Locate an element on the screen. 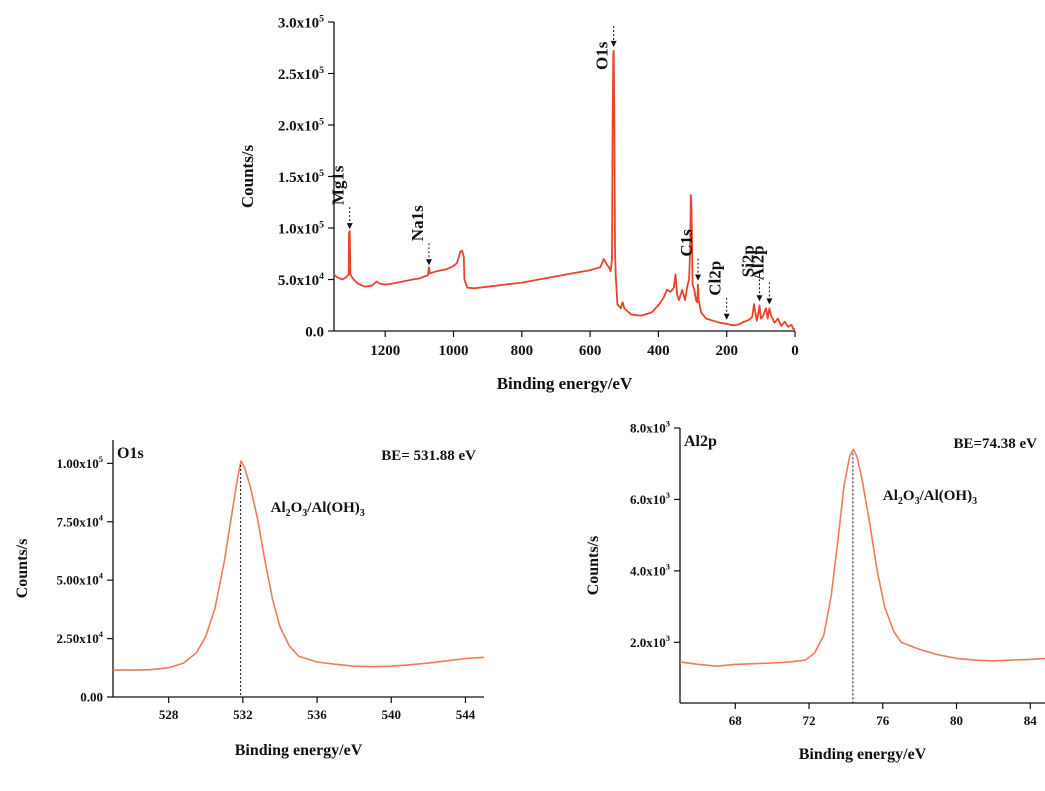 Image resolution: width=1045 pixels, height=791 pixels. y-tick-label: 8.0x10³ is located at coordinates (650, 427).